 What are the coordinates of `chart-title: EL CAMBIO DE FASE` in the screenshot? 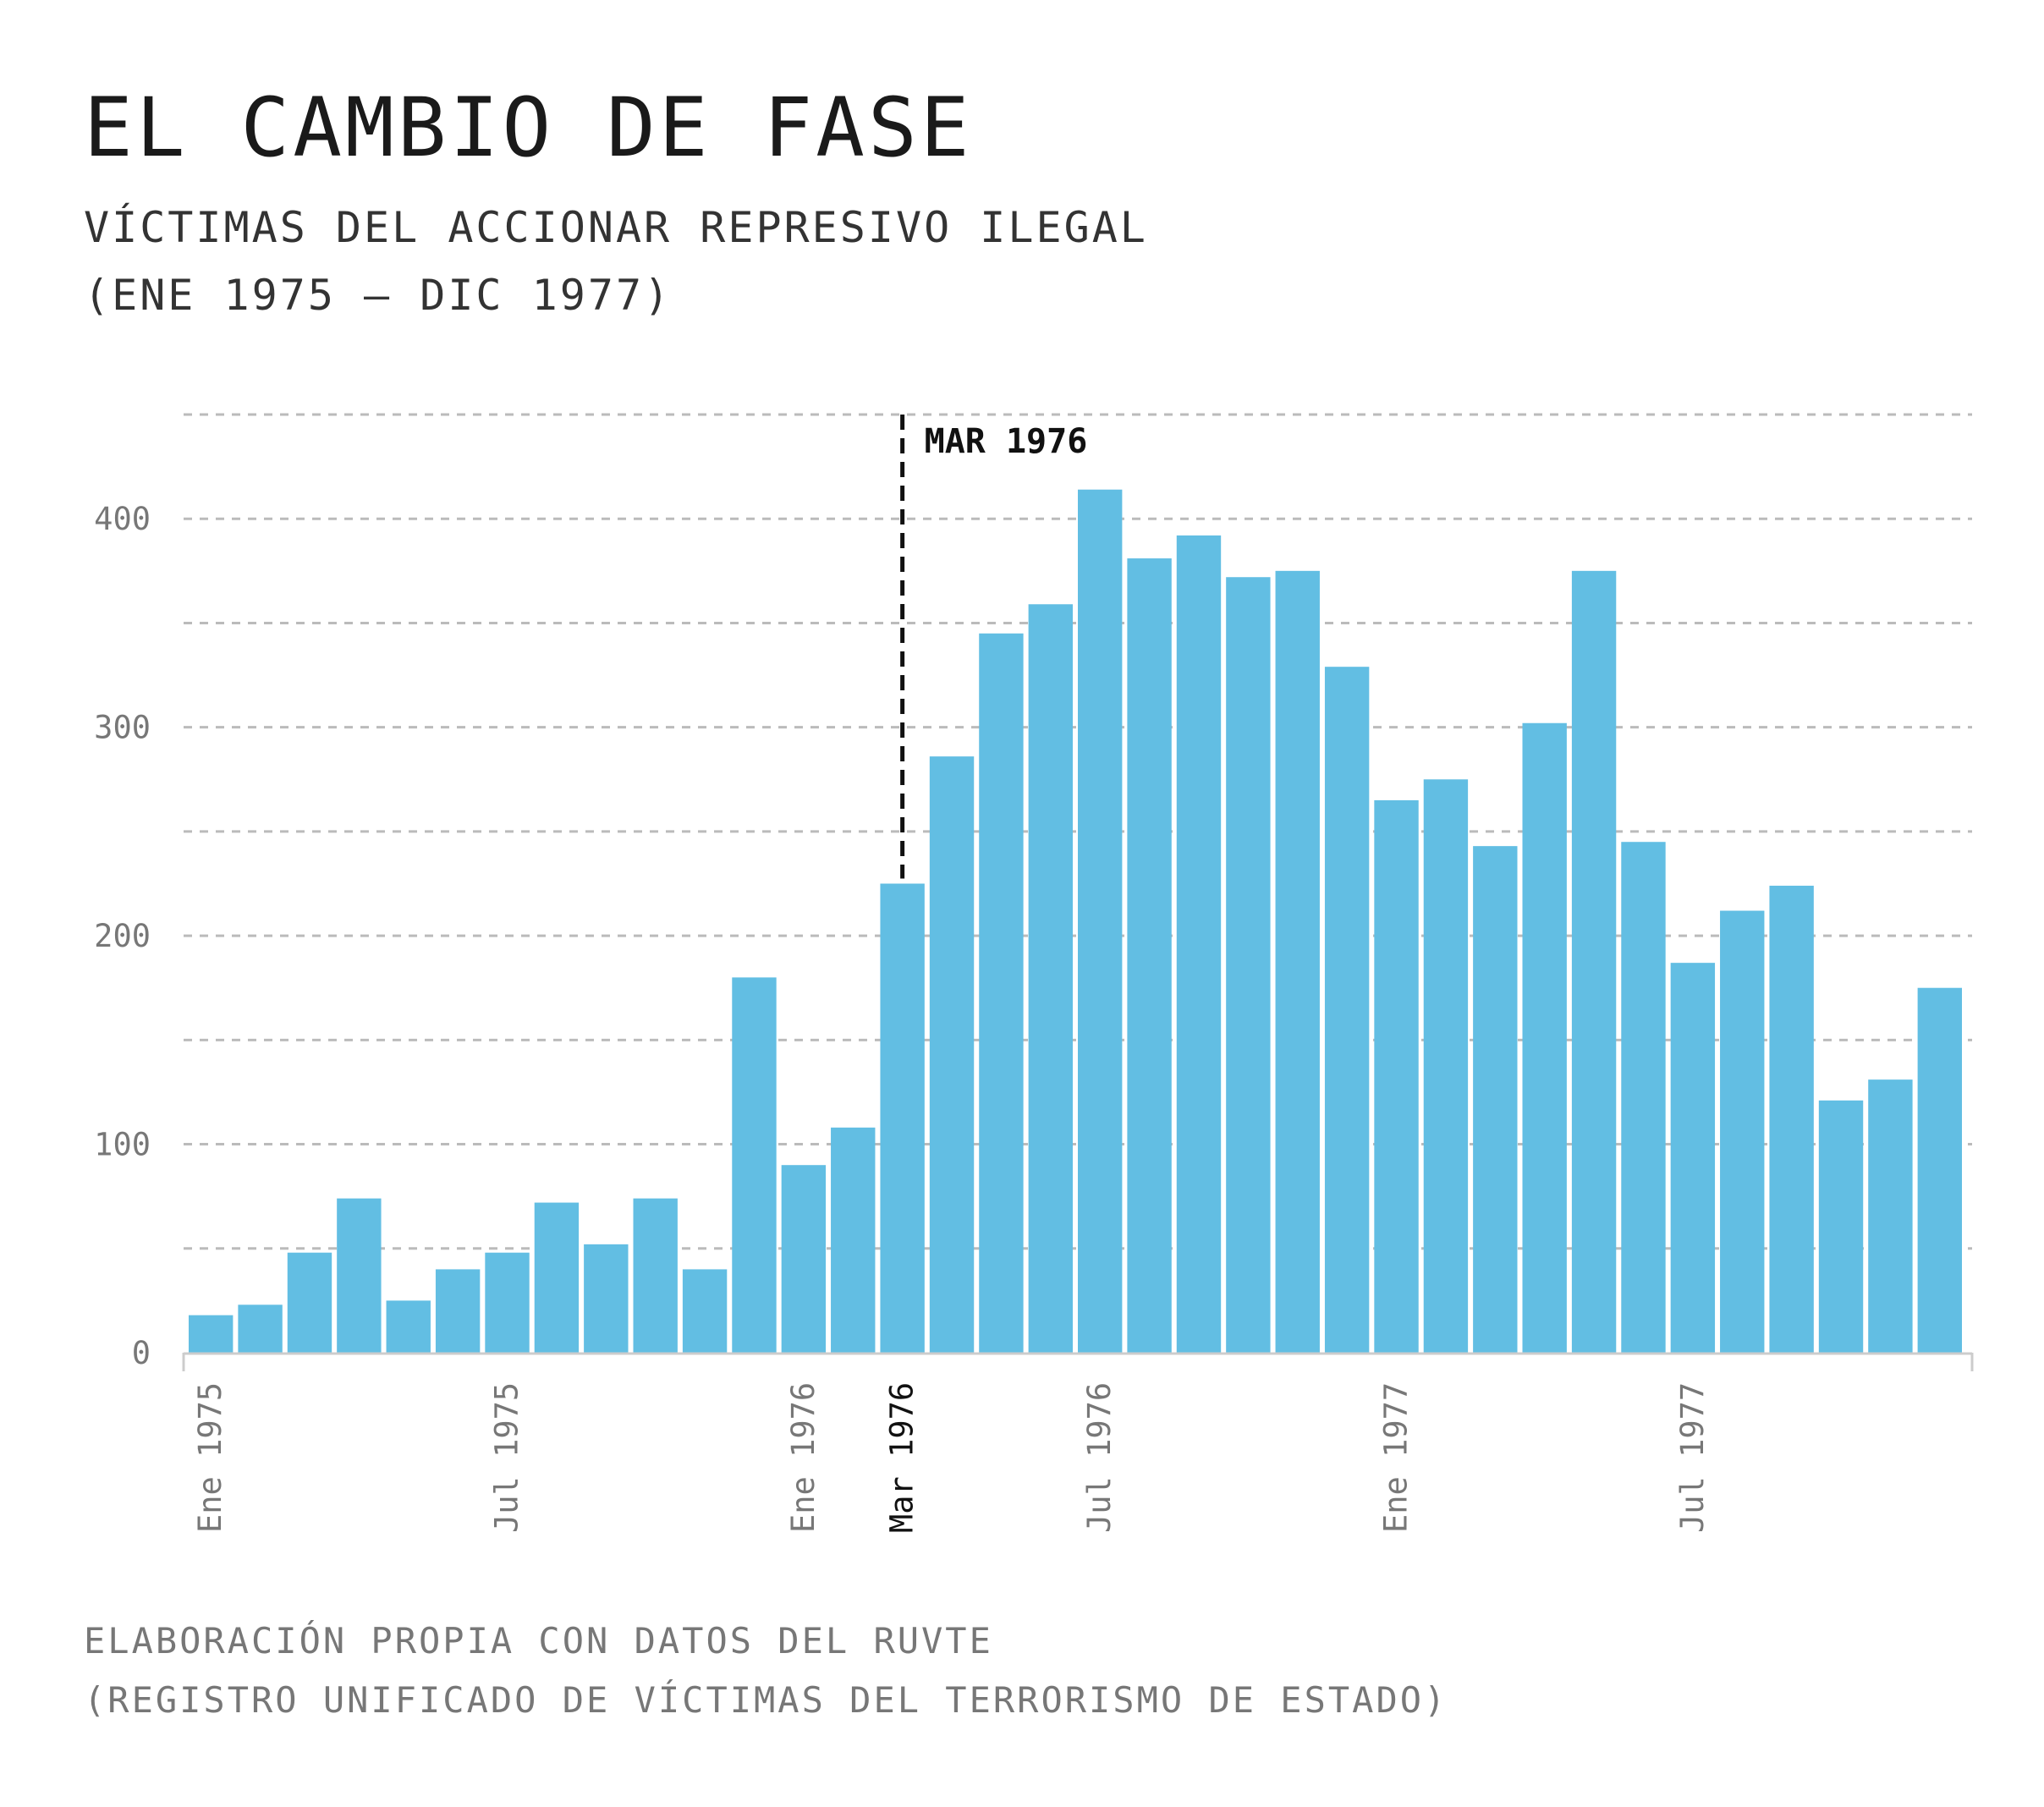 It's located at (528, 127).